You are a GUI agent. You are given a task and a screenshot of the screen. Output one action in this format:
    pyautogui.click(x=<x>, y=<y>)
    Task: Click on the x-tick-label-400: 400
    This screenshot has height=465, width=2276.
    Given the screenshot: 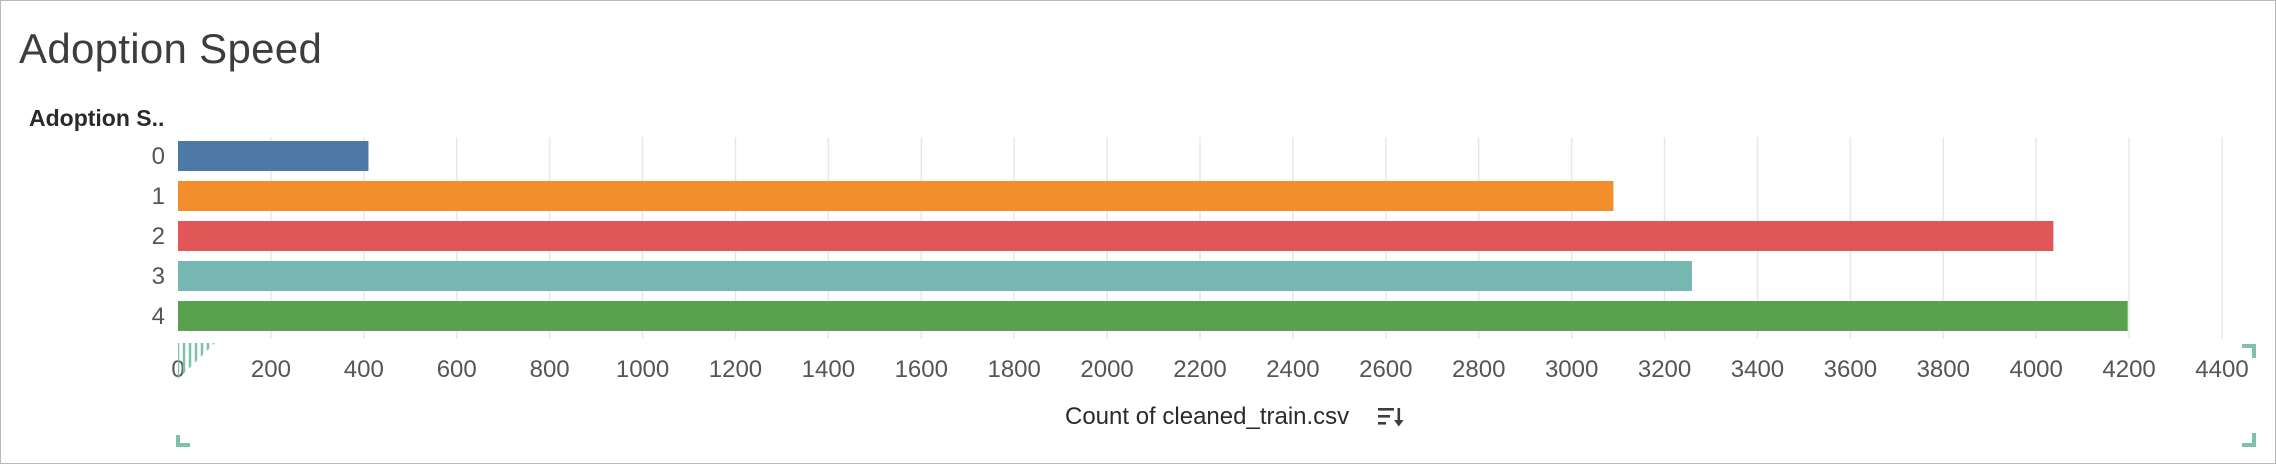 What is the action you would take?
    pyautogui.click(x=364, y=369)
    